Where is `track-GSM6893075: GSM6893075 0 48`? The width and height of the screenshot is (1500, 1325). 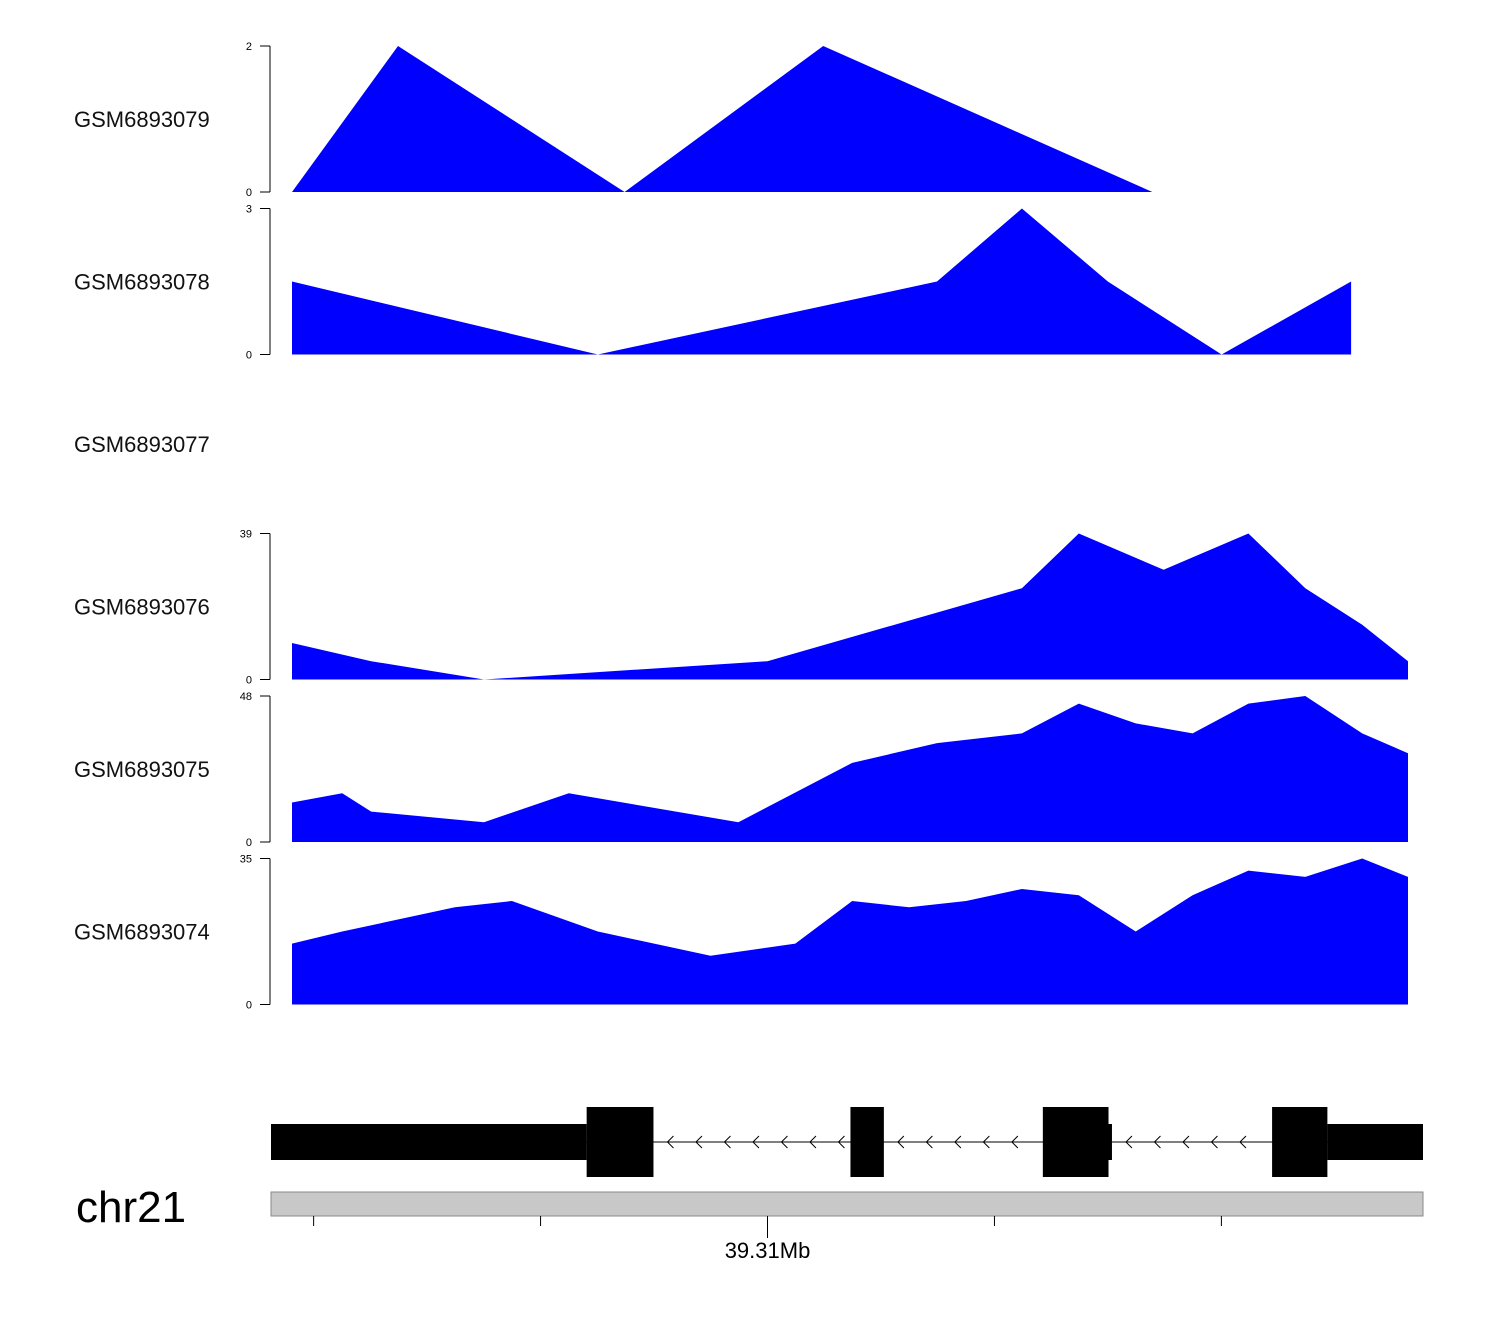
track-GSM6893075: GSM6893075 0 48 is located at coordinates (741, 770).